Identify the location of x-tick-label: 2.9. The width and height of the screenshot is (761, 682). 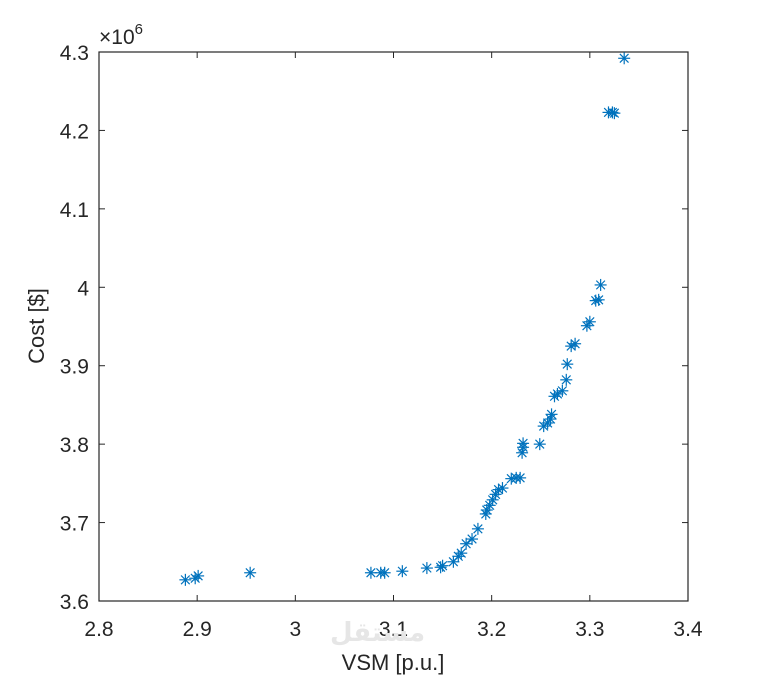
(197, 629).